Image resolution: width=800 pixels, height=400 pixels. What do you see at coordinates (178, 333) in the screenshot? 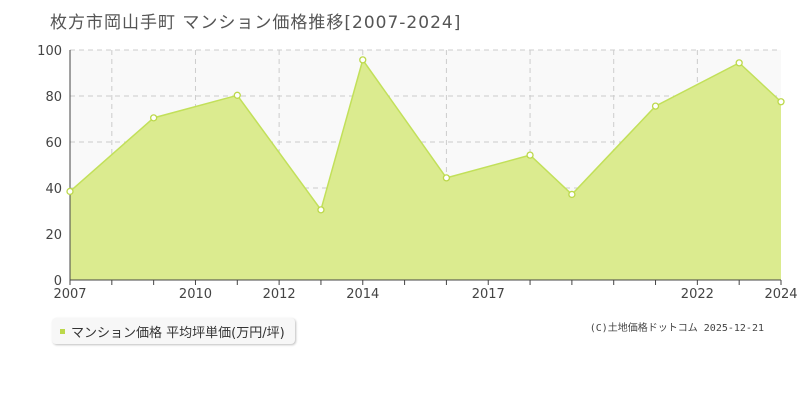
I see `legend-label: マンション価格 平均坪単価(万円/坪)` at bounding box center [178, 333].